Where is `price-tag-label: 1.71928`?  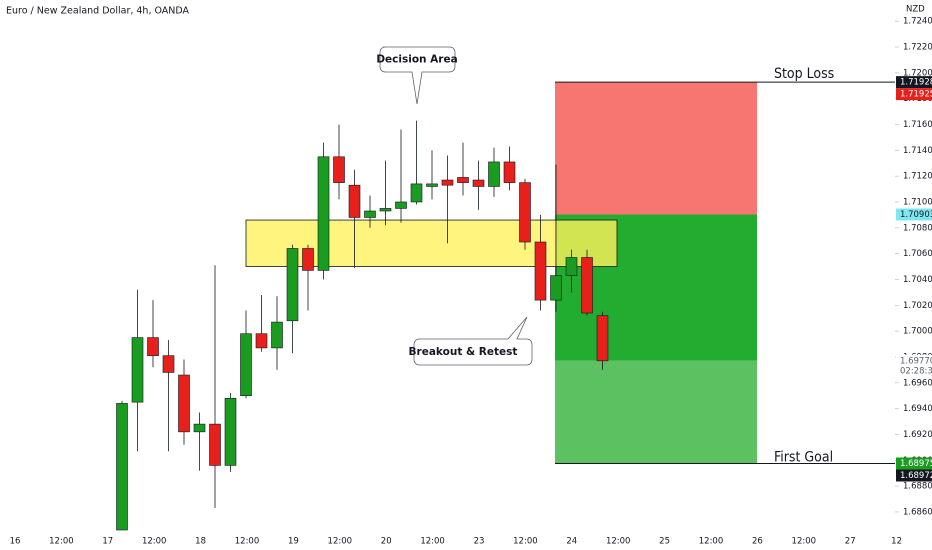
price-tag-label: 1.71928 is located at coordinates (916, 83).